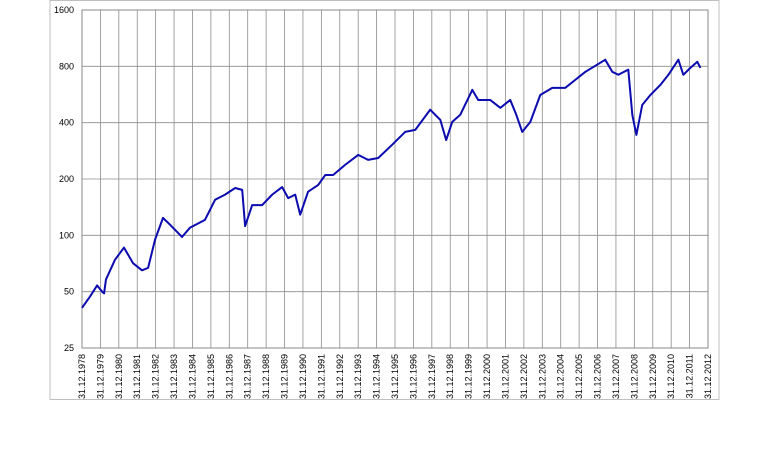 The image size is (768, 463). Describe the element at coordinates (66, 66) in the screenshot. I see `y-tick-label: 800` at that location.